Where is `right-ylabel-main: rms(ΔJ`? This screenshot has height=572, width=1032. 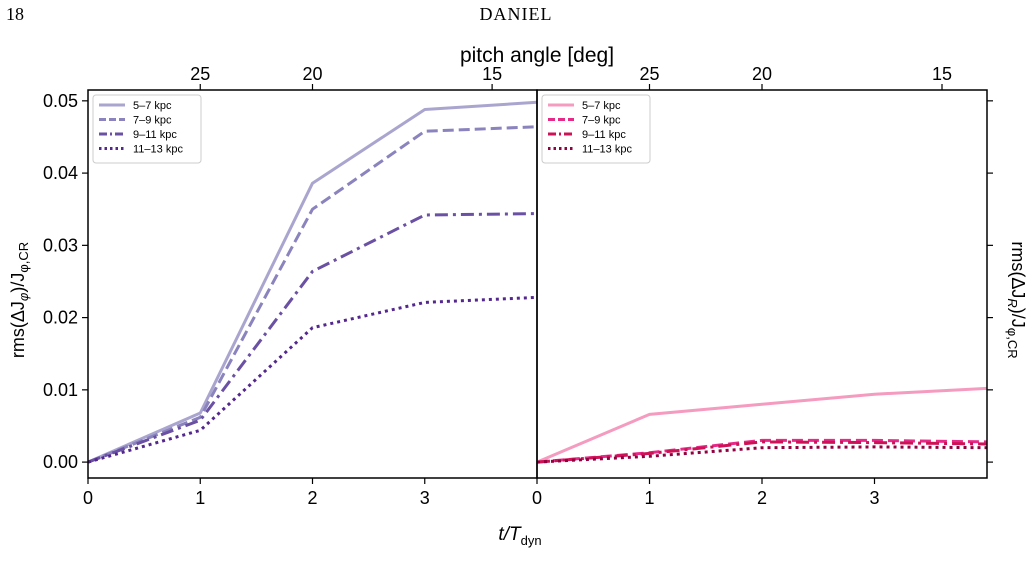 right-ylabel-main: rms(ΔJ is located at coordinates (1018, 269).